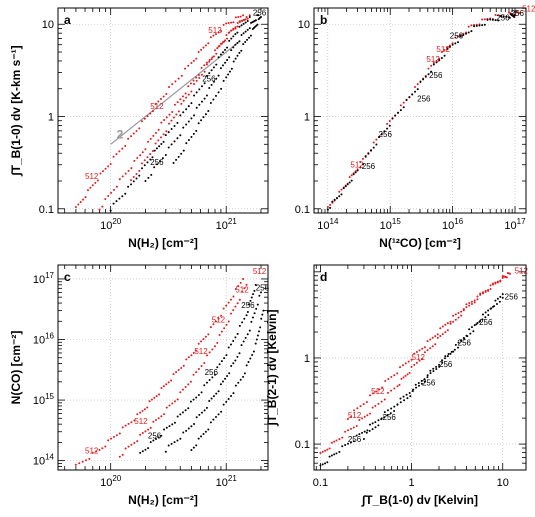  I want to click on point-annotation: 256, so click(518, 13).